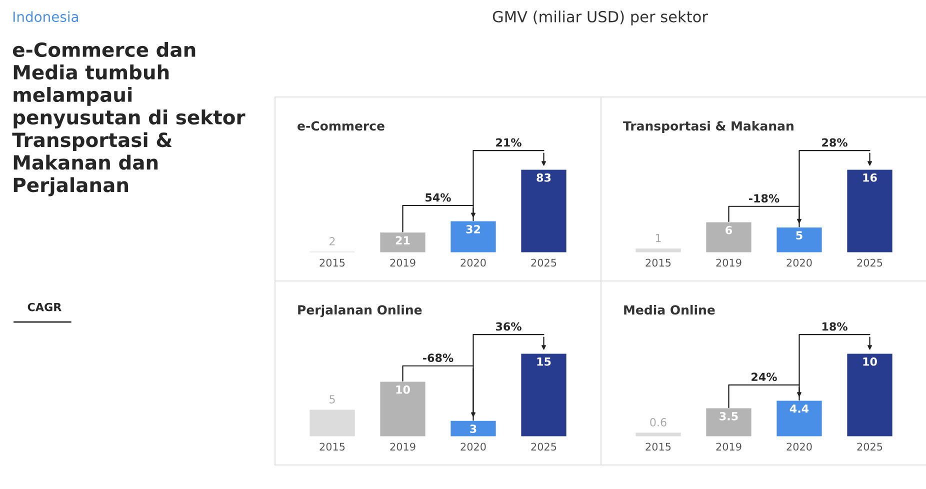  Describe the element at coordinates (438, 197) in the screenshot. I see `annotation: 54%` at that location.